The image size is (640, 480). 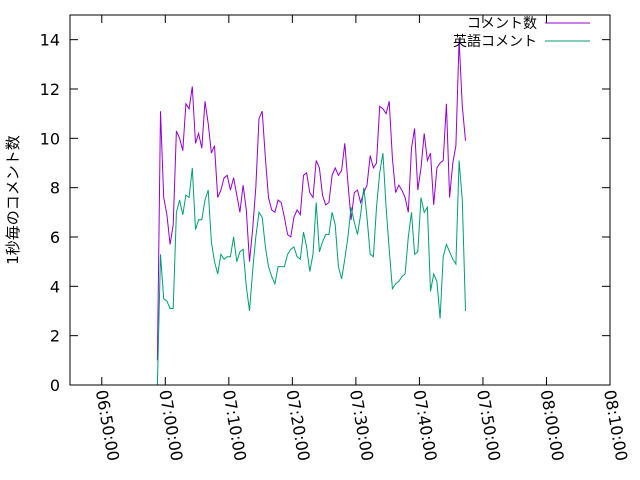 I want to click on x-tick-label-1: 07:00:00, so click(x=170, y=425).